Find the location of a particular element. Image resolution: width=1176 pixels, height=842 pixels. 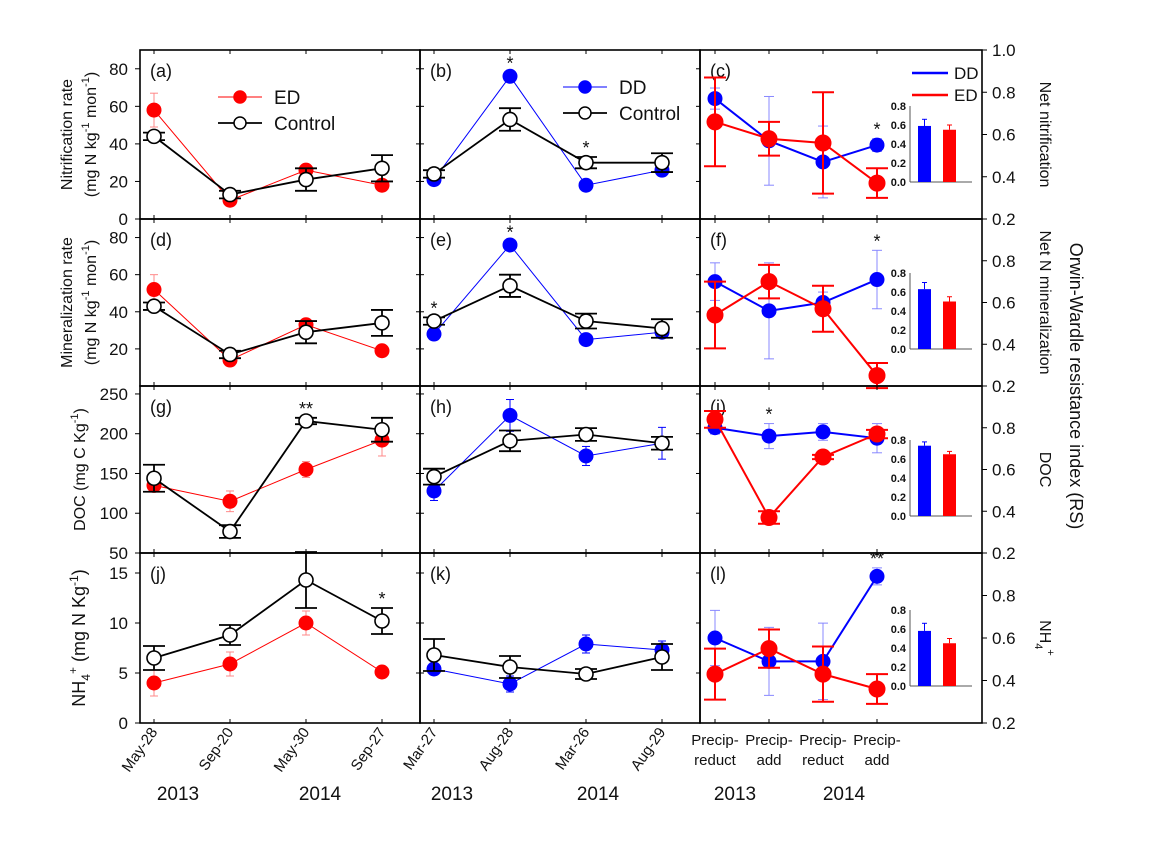

rs-axis-title-text: Orwin-Wardle resistance index (RS) is located at coordinates (1076, 386).